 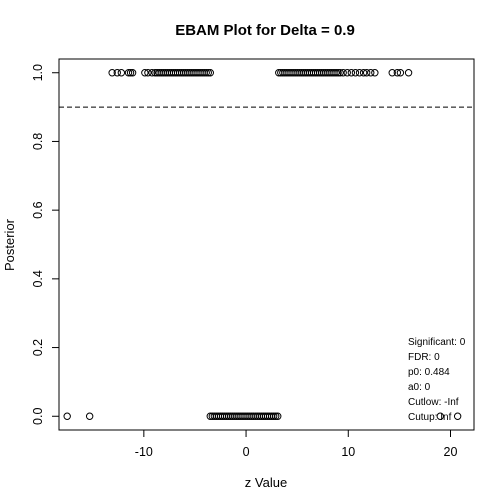 What do you see at coordinates (265, 30) in the screenshot?
I see `chart-title: EBAM Plot for Delta = 0.9` at bounding box center [265, 30].